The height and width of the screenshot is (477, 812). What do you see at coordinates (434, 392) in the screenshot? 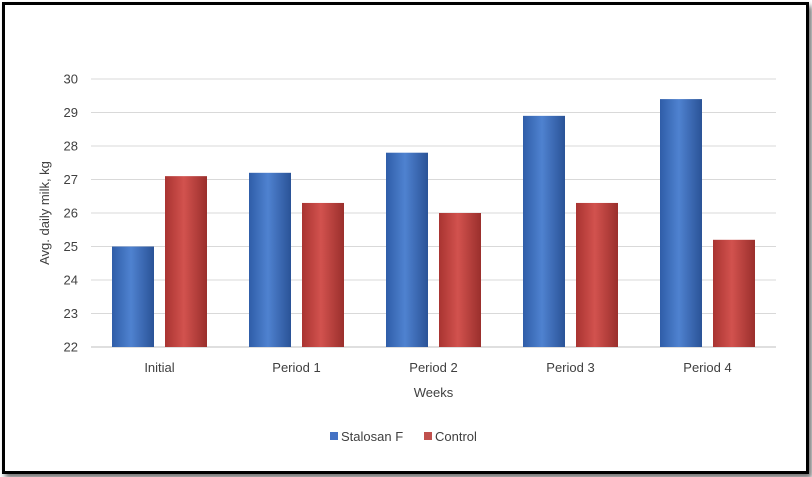
I see `x-axis-title: Weeks` at bounding box center [434, 392].